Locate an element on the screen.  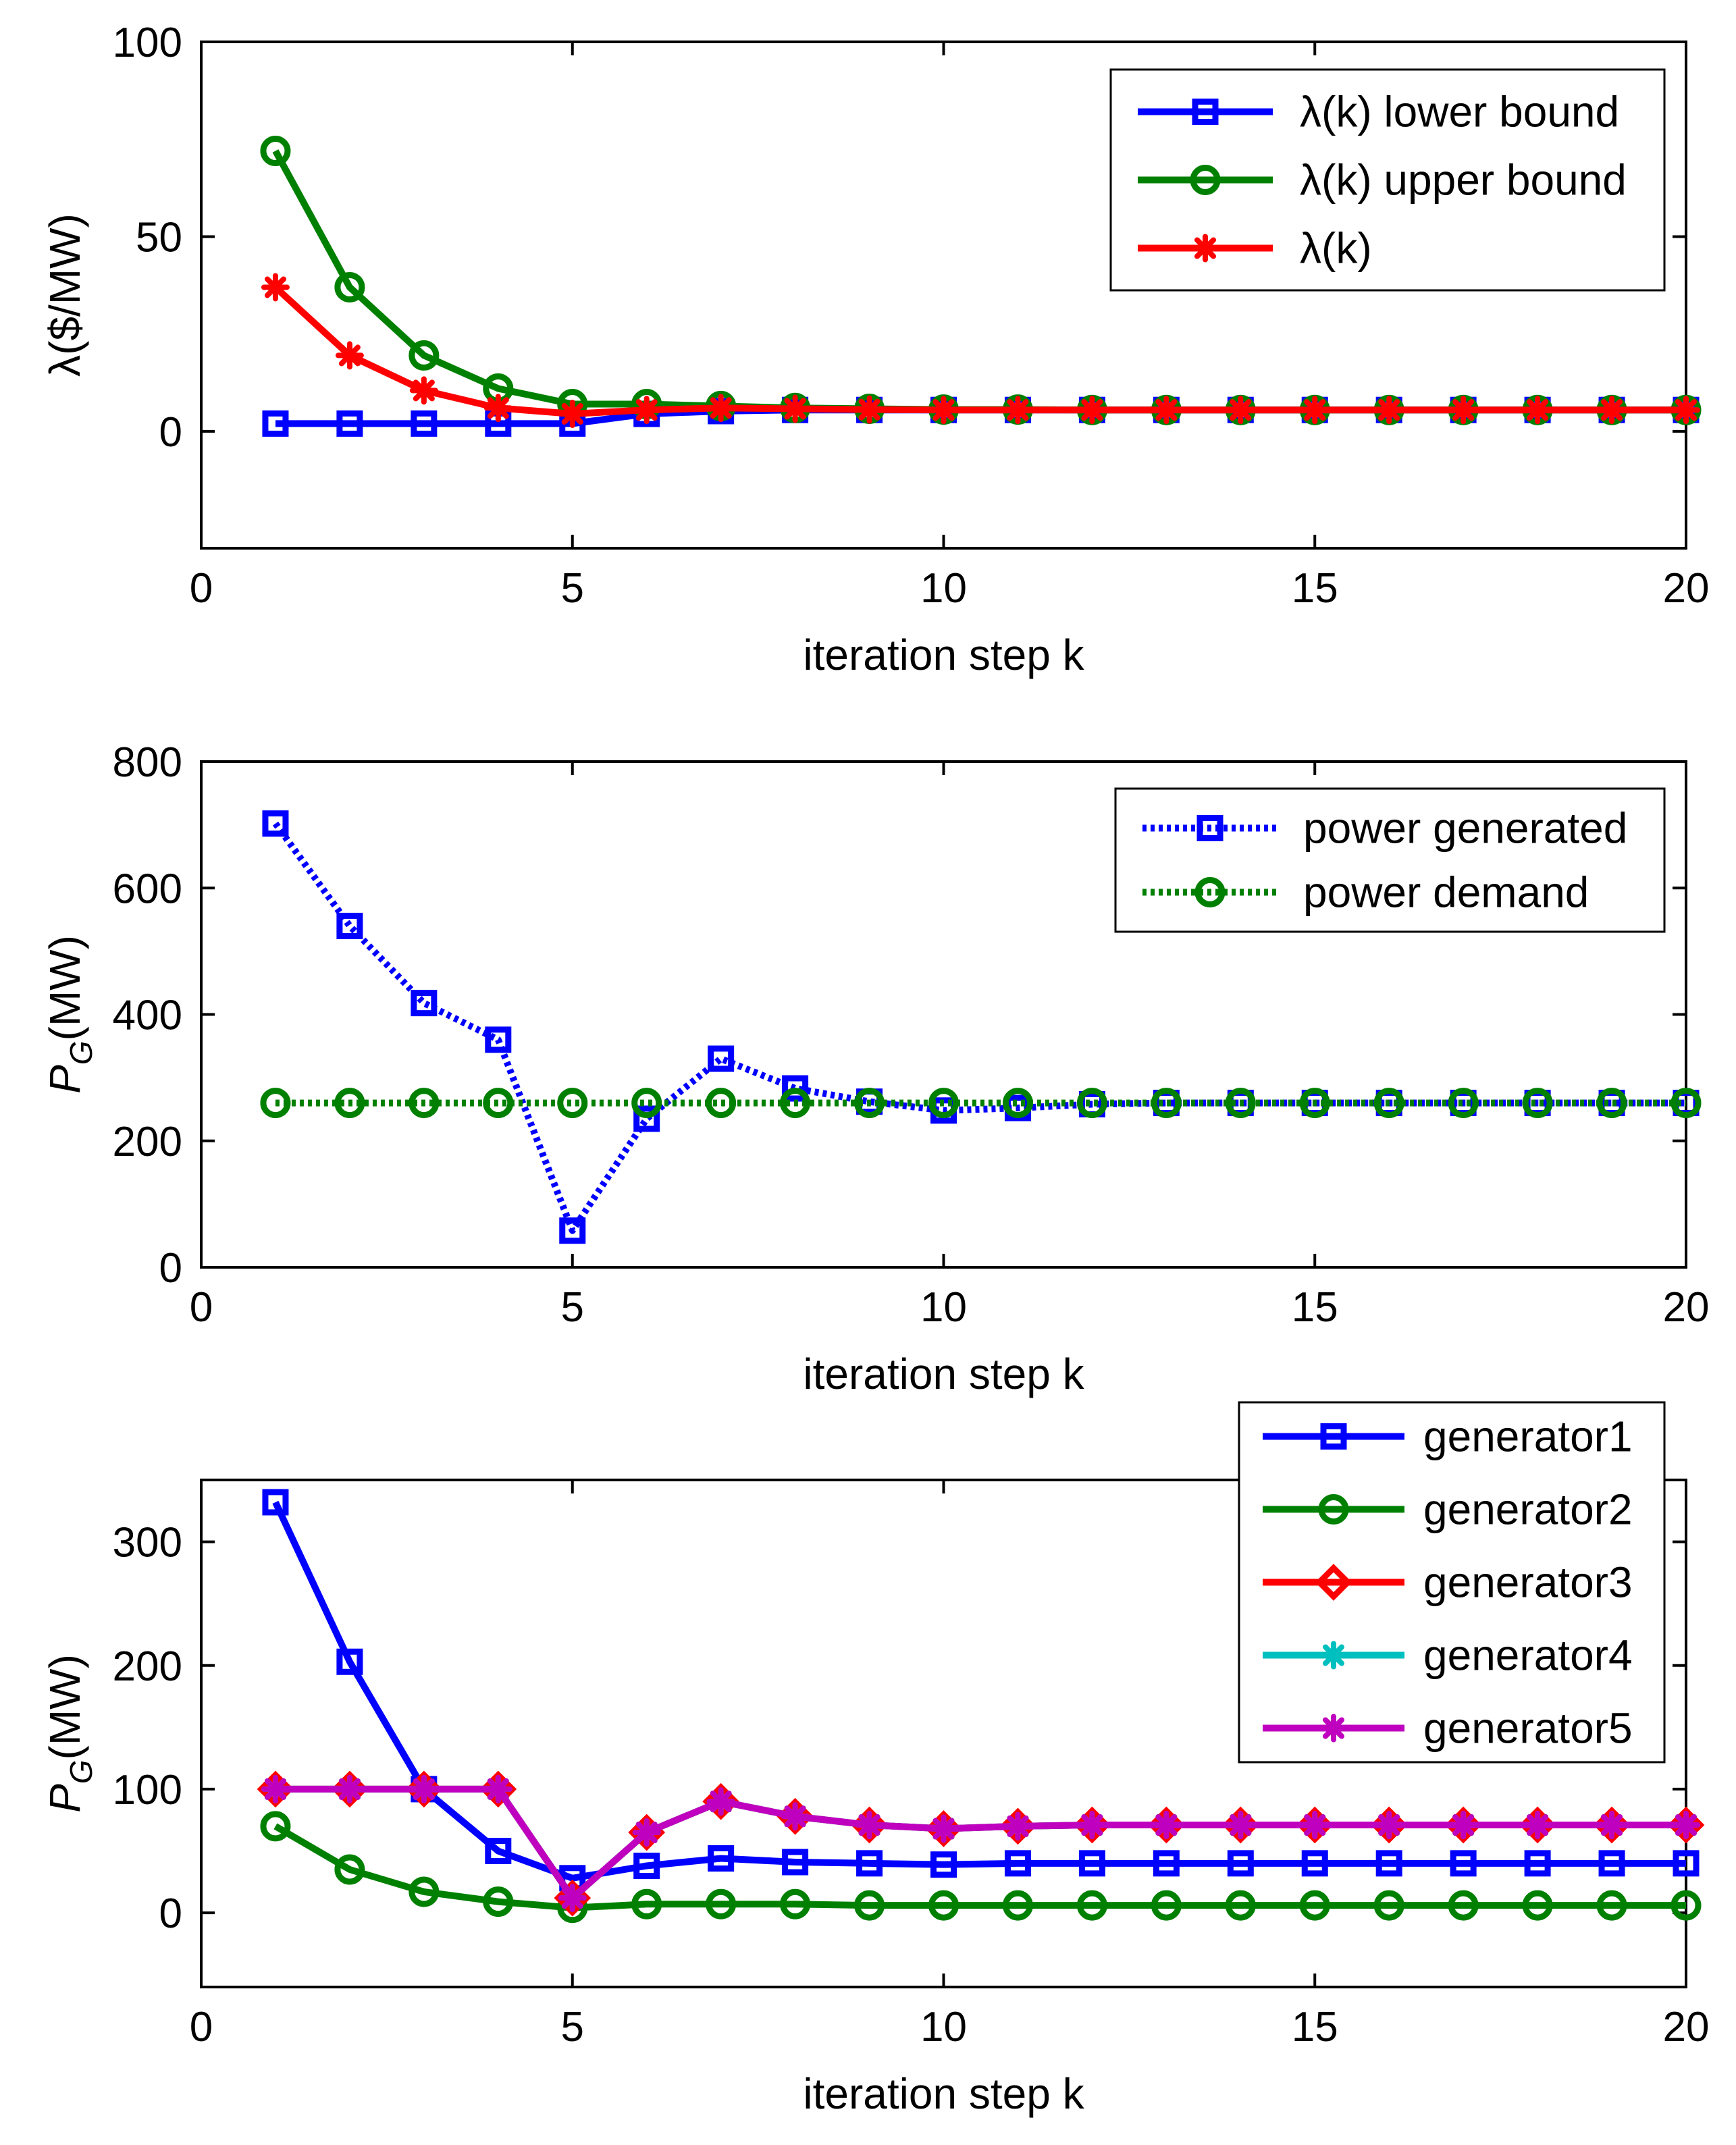
data-point-1-3-15-core is located at coordinates (1315, 410).